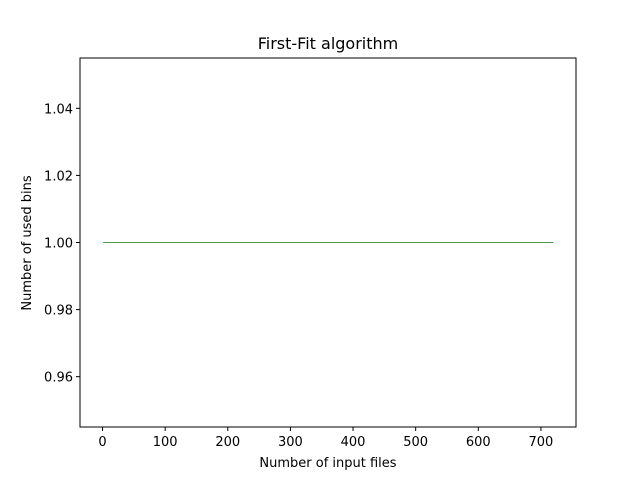  I want to click on x-tick-label: 200, so click(227, 442).